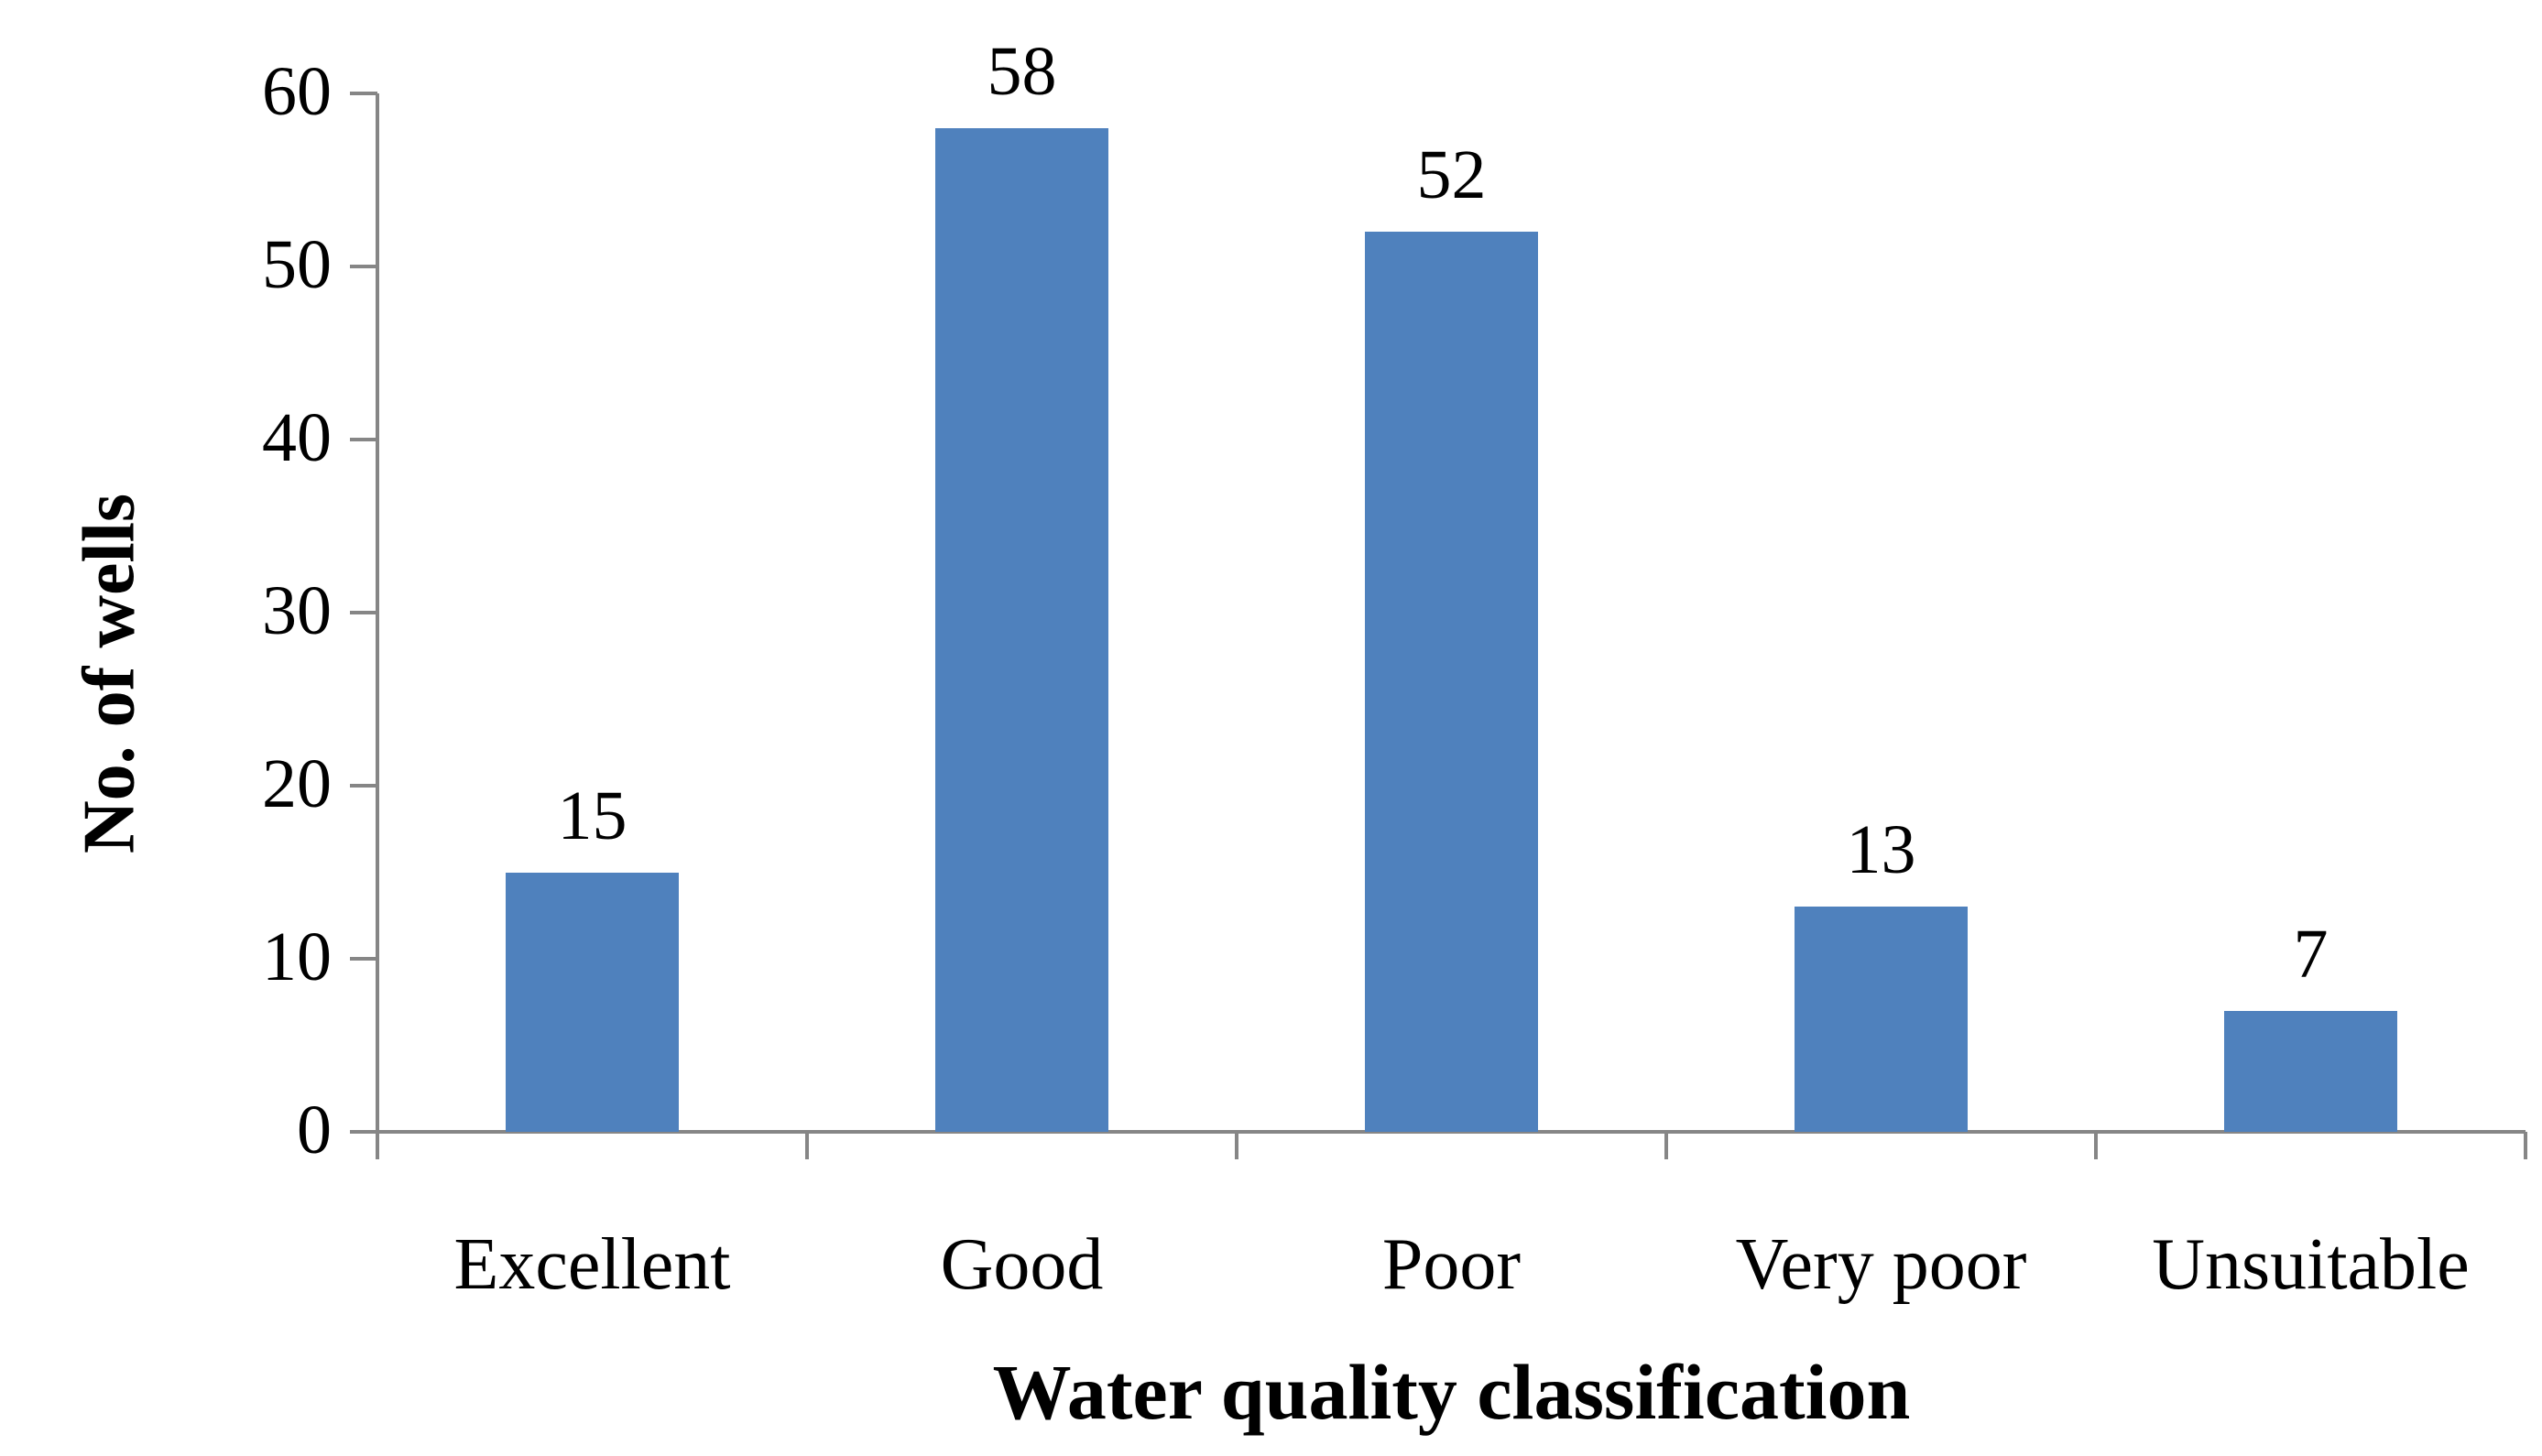 Image resolution: width=2542 pixels, height=1456 pixels. Describe the element at coordinates (297, 783) in the screenshot. I see `y-tick-label: 20` at that location.